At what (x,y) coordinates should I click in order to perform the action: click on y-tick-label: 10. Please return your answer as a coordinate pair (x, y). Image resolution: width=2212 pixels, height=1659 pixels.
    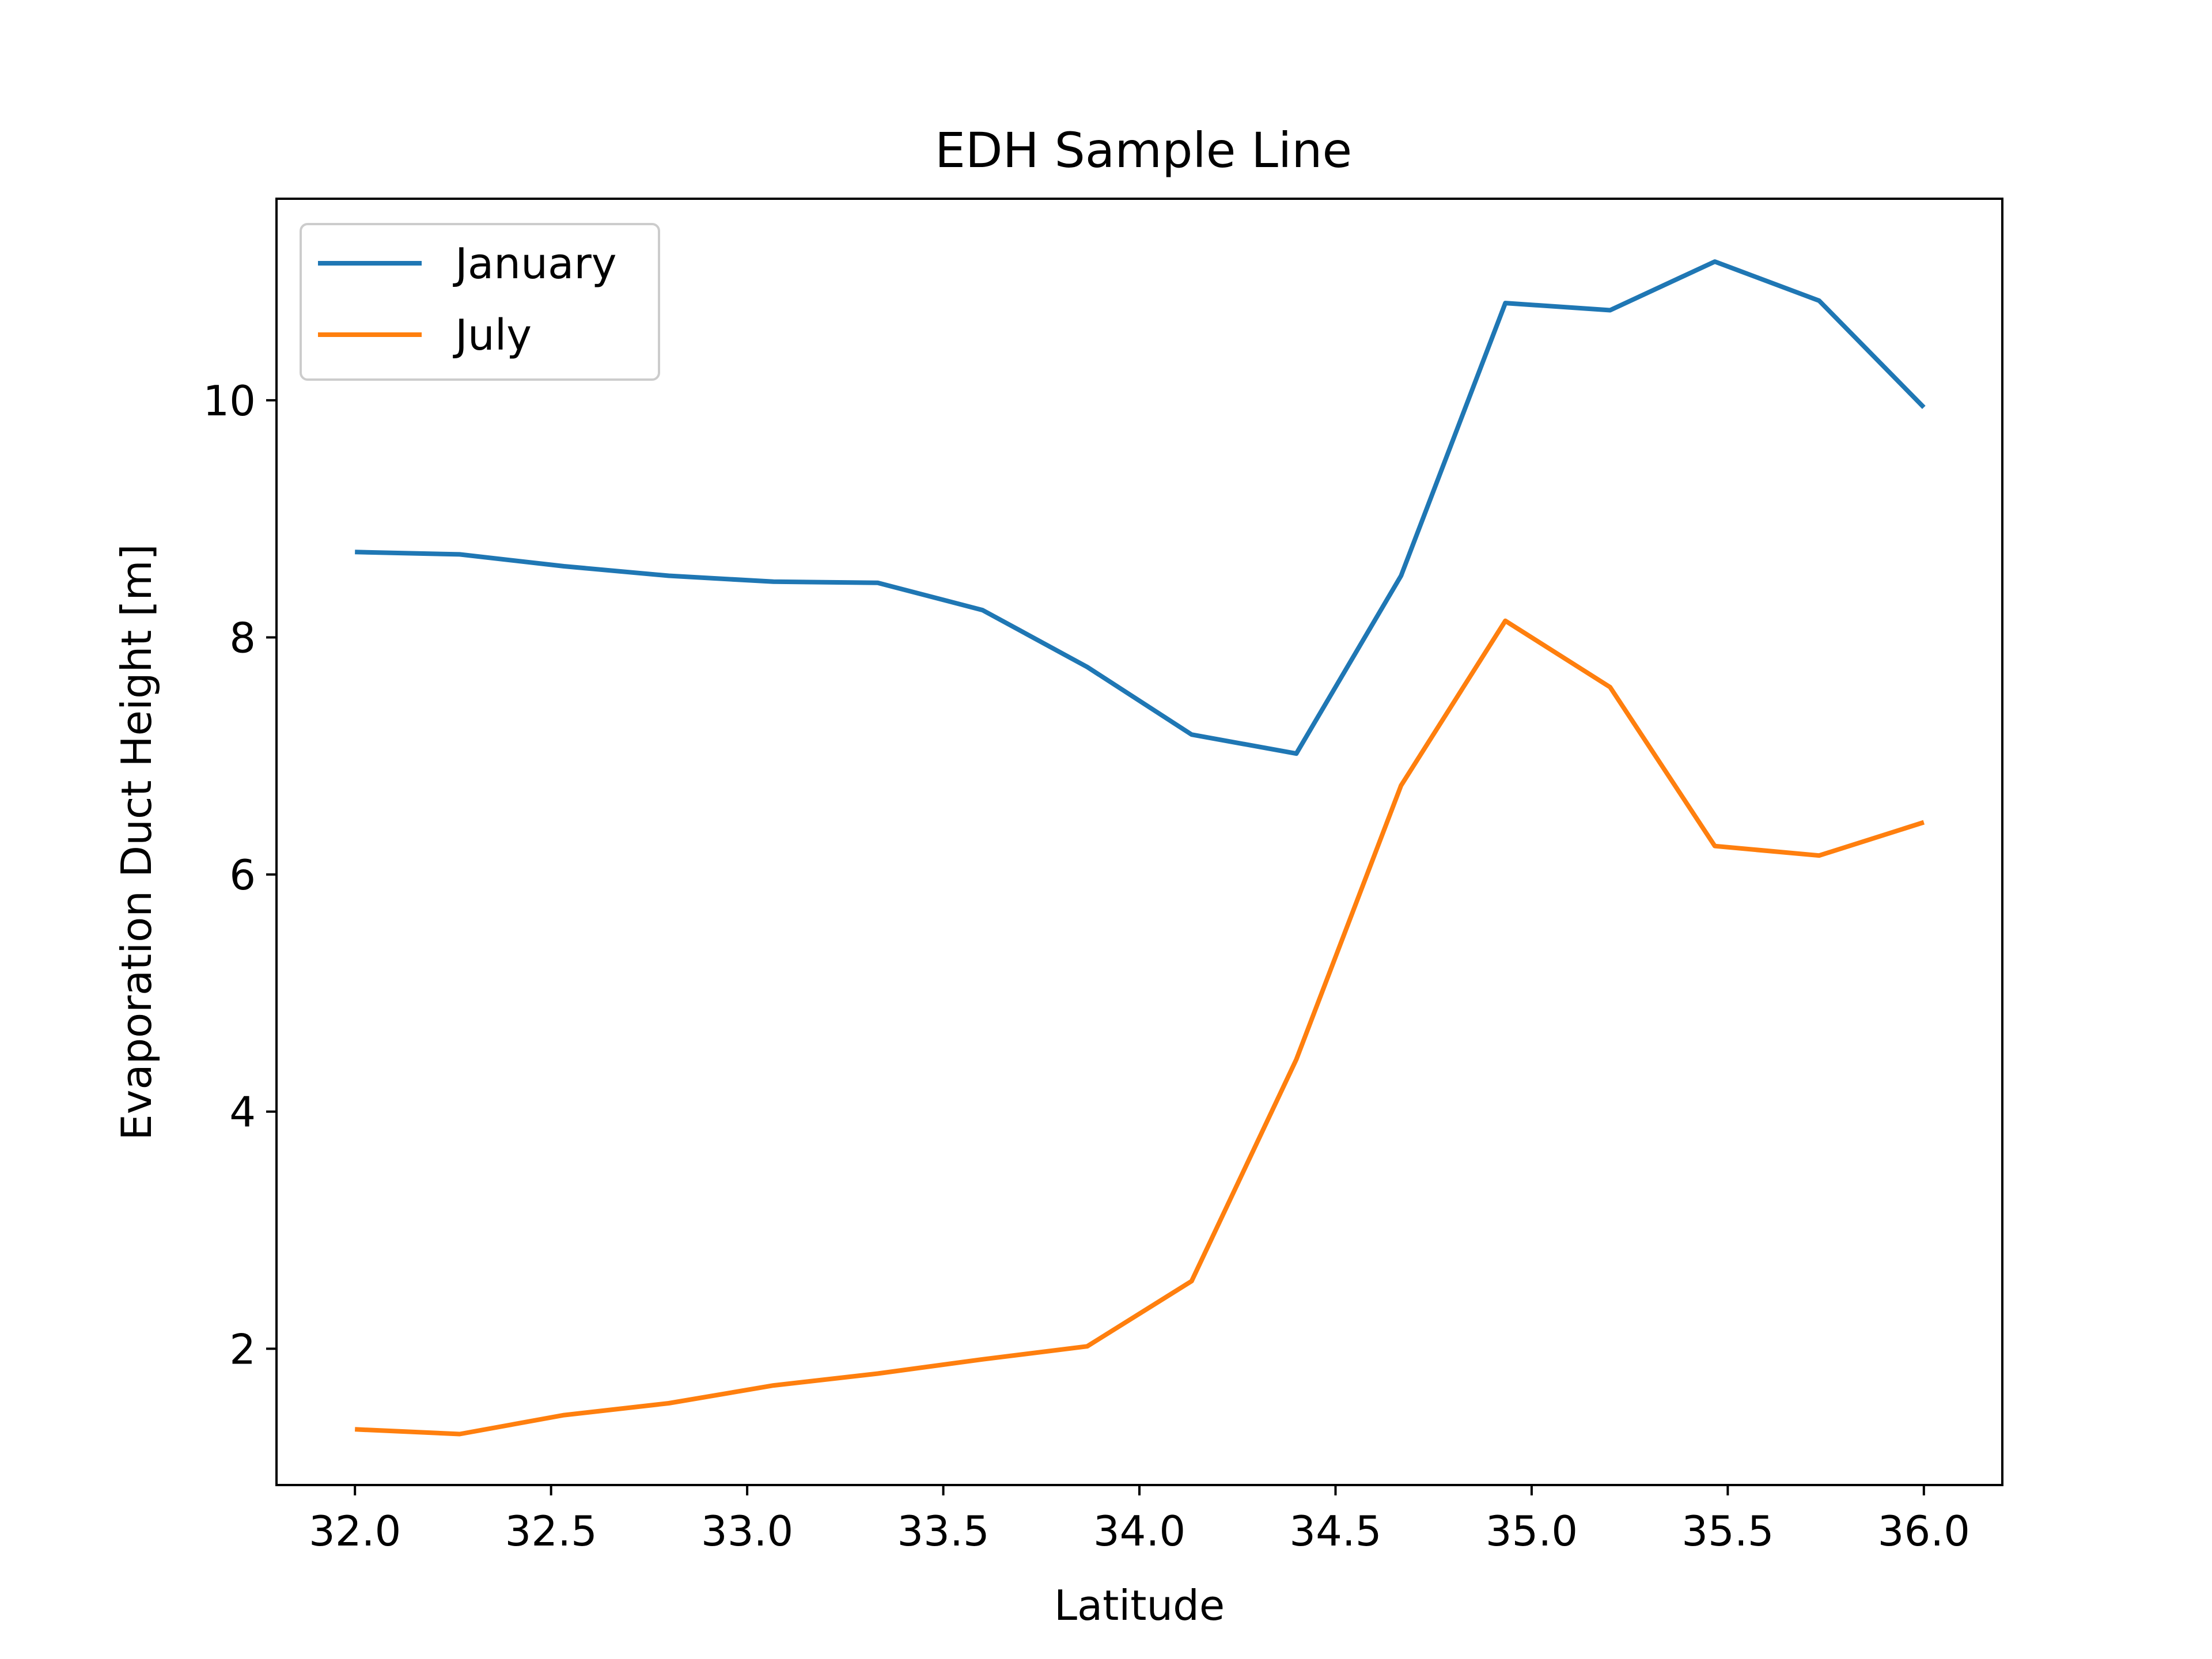
    Looking at the image, I should click on (229, 401).